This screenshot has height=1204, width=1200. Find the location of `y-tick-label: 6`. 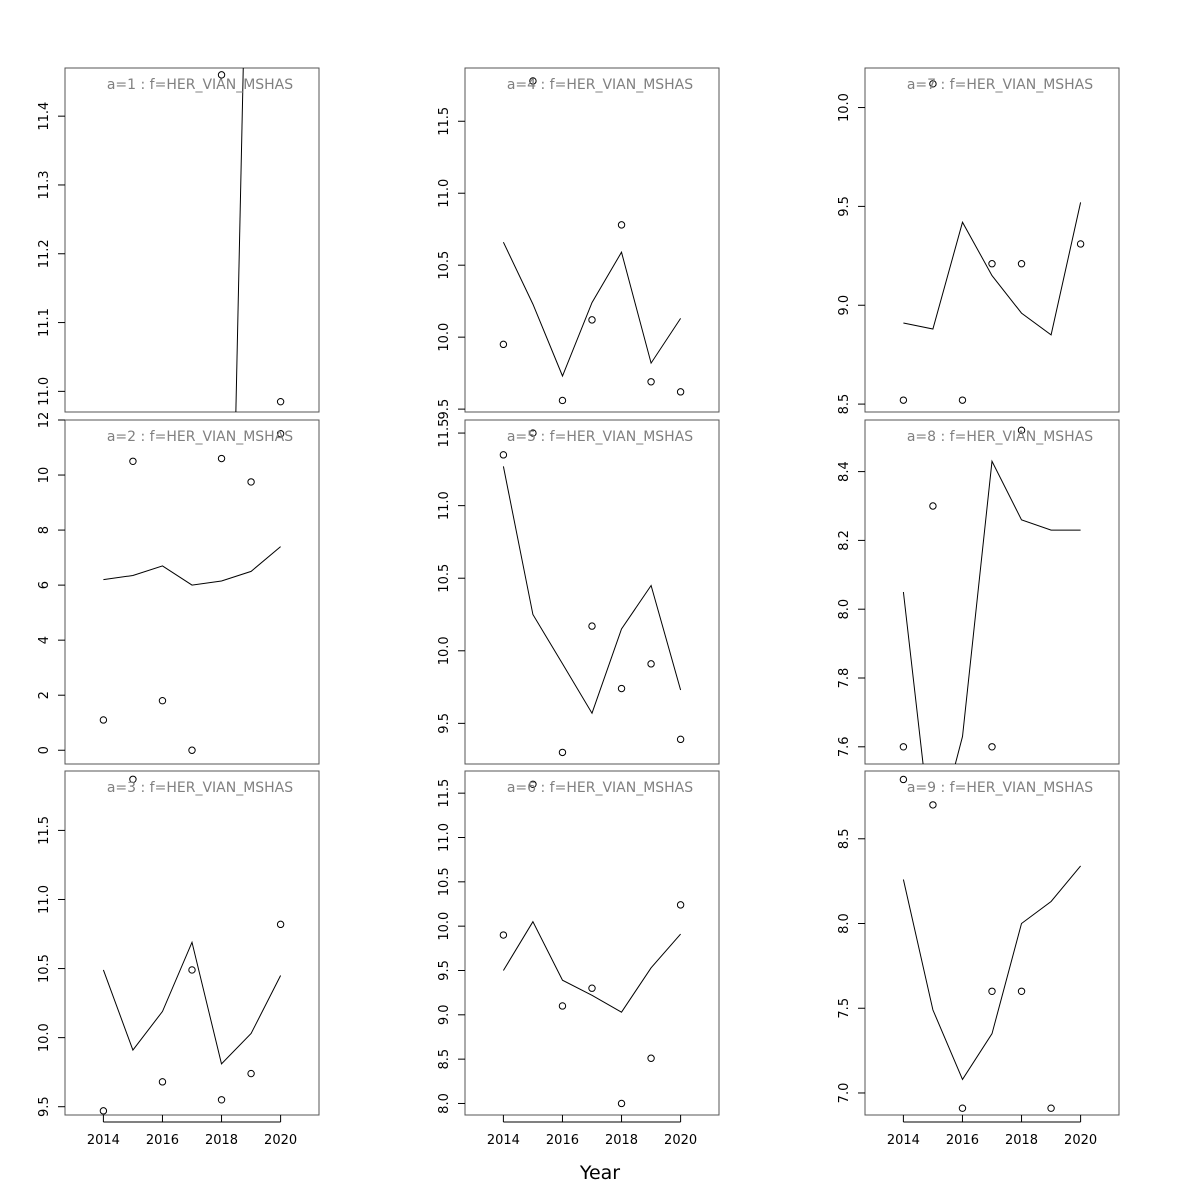

y-tick-label: 6 is located at coordinates (44, 585).